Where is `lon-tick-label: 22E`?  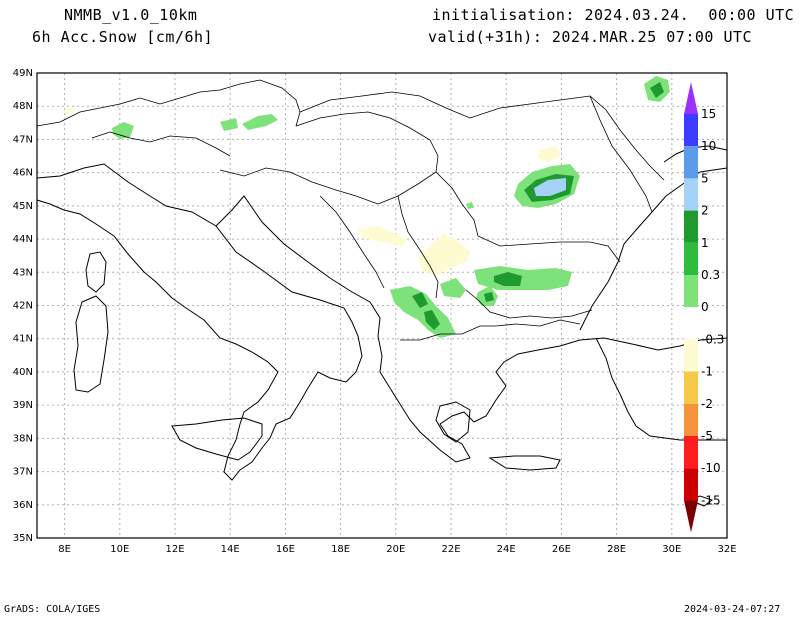
lon-tick-label: 22E is located at coordinates (450, 549).